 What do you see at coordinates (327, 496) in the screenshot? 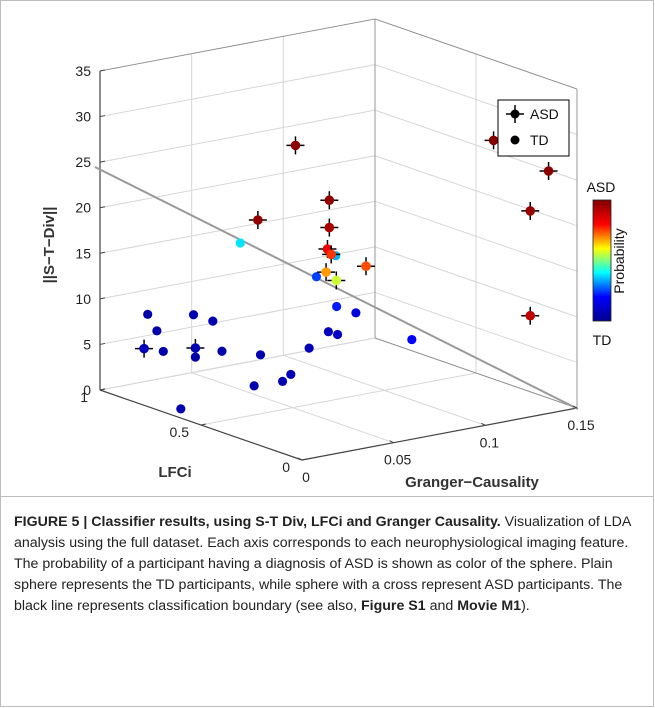
I see `caption-divider` at bounding box center [327, 496].